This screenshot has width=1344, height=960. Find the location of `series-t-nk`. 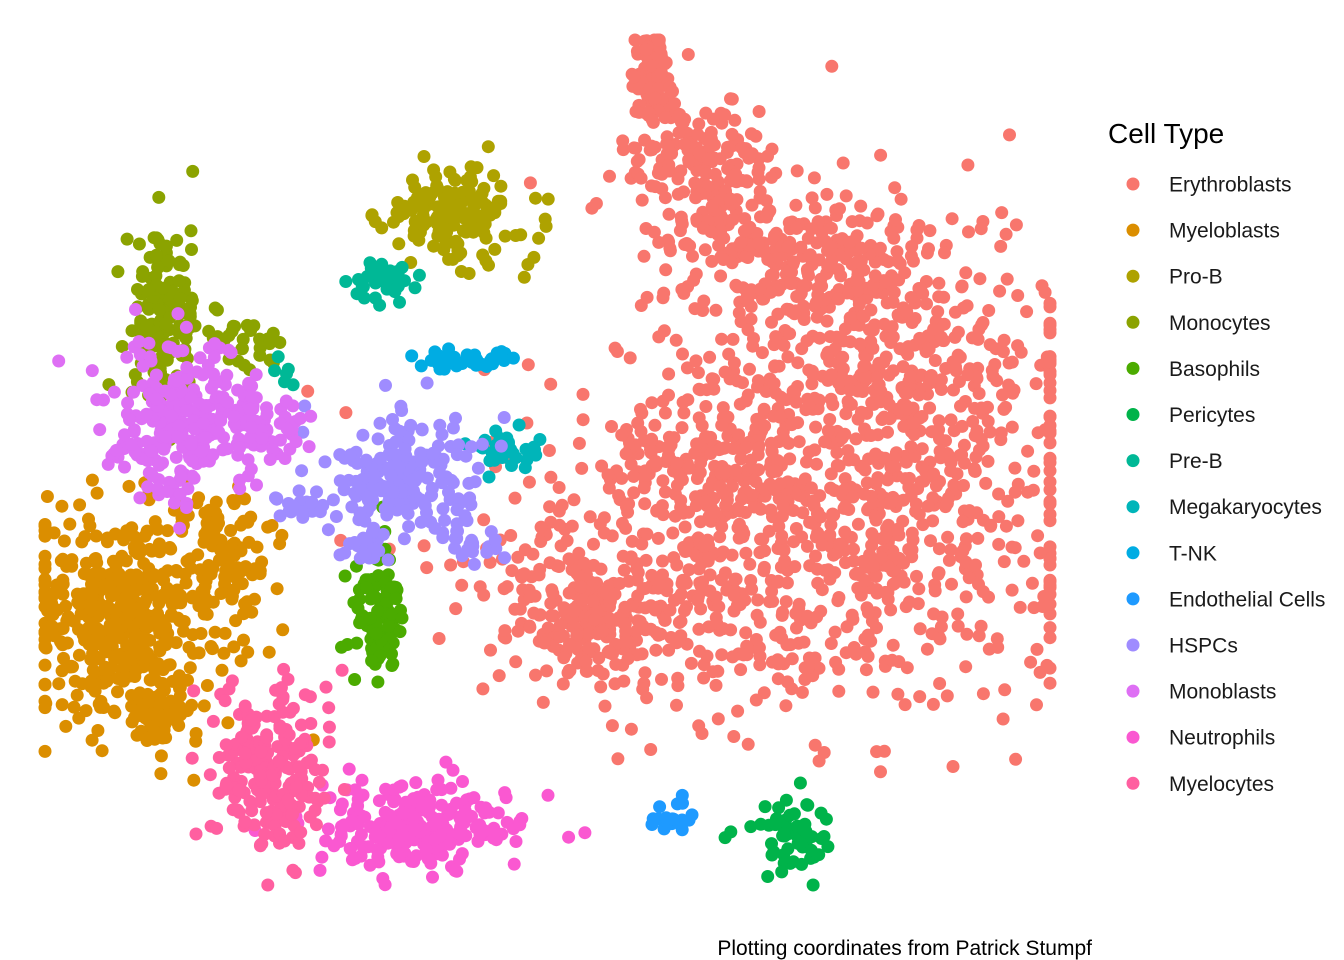

series-t-nk is located at coordinates (462, 359).